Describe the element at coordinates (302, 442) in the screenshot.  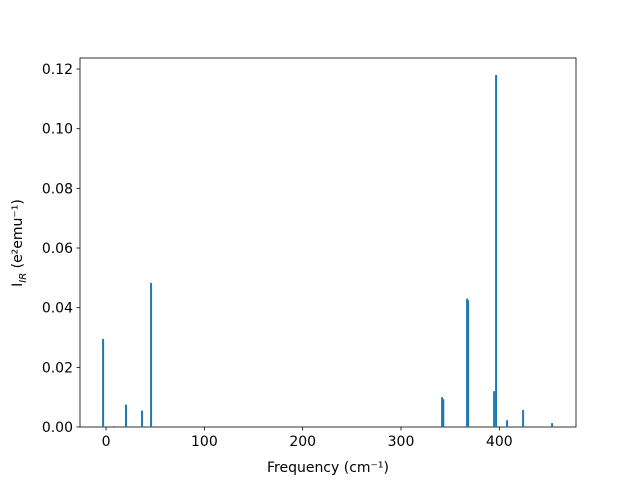
I see `x-tick-label: 200` at that location.